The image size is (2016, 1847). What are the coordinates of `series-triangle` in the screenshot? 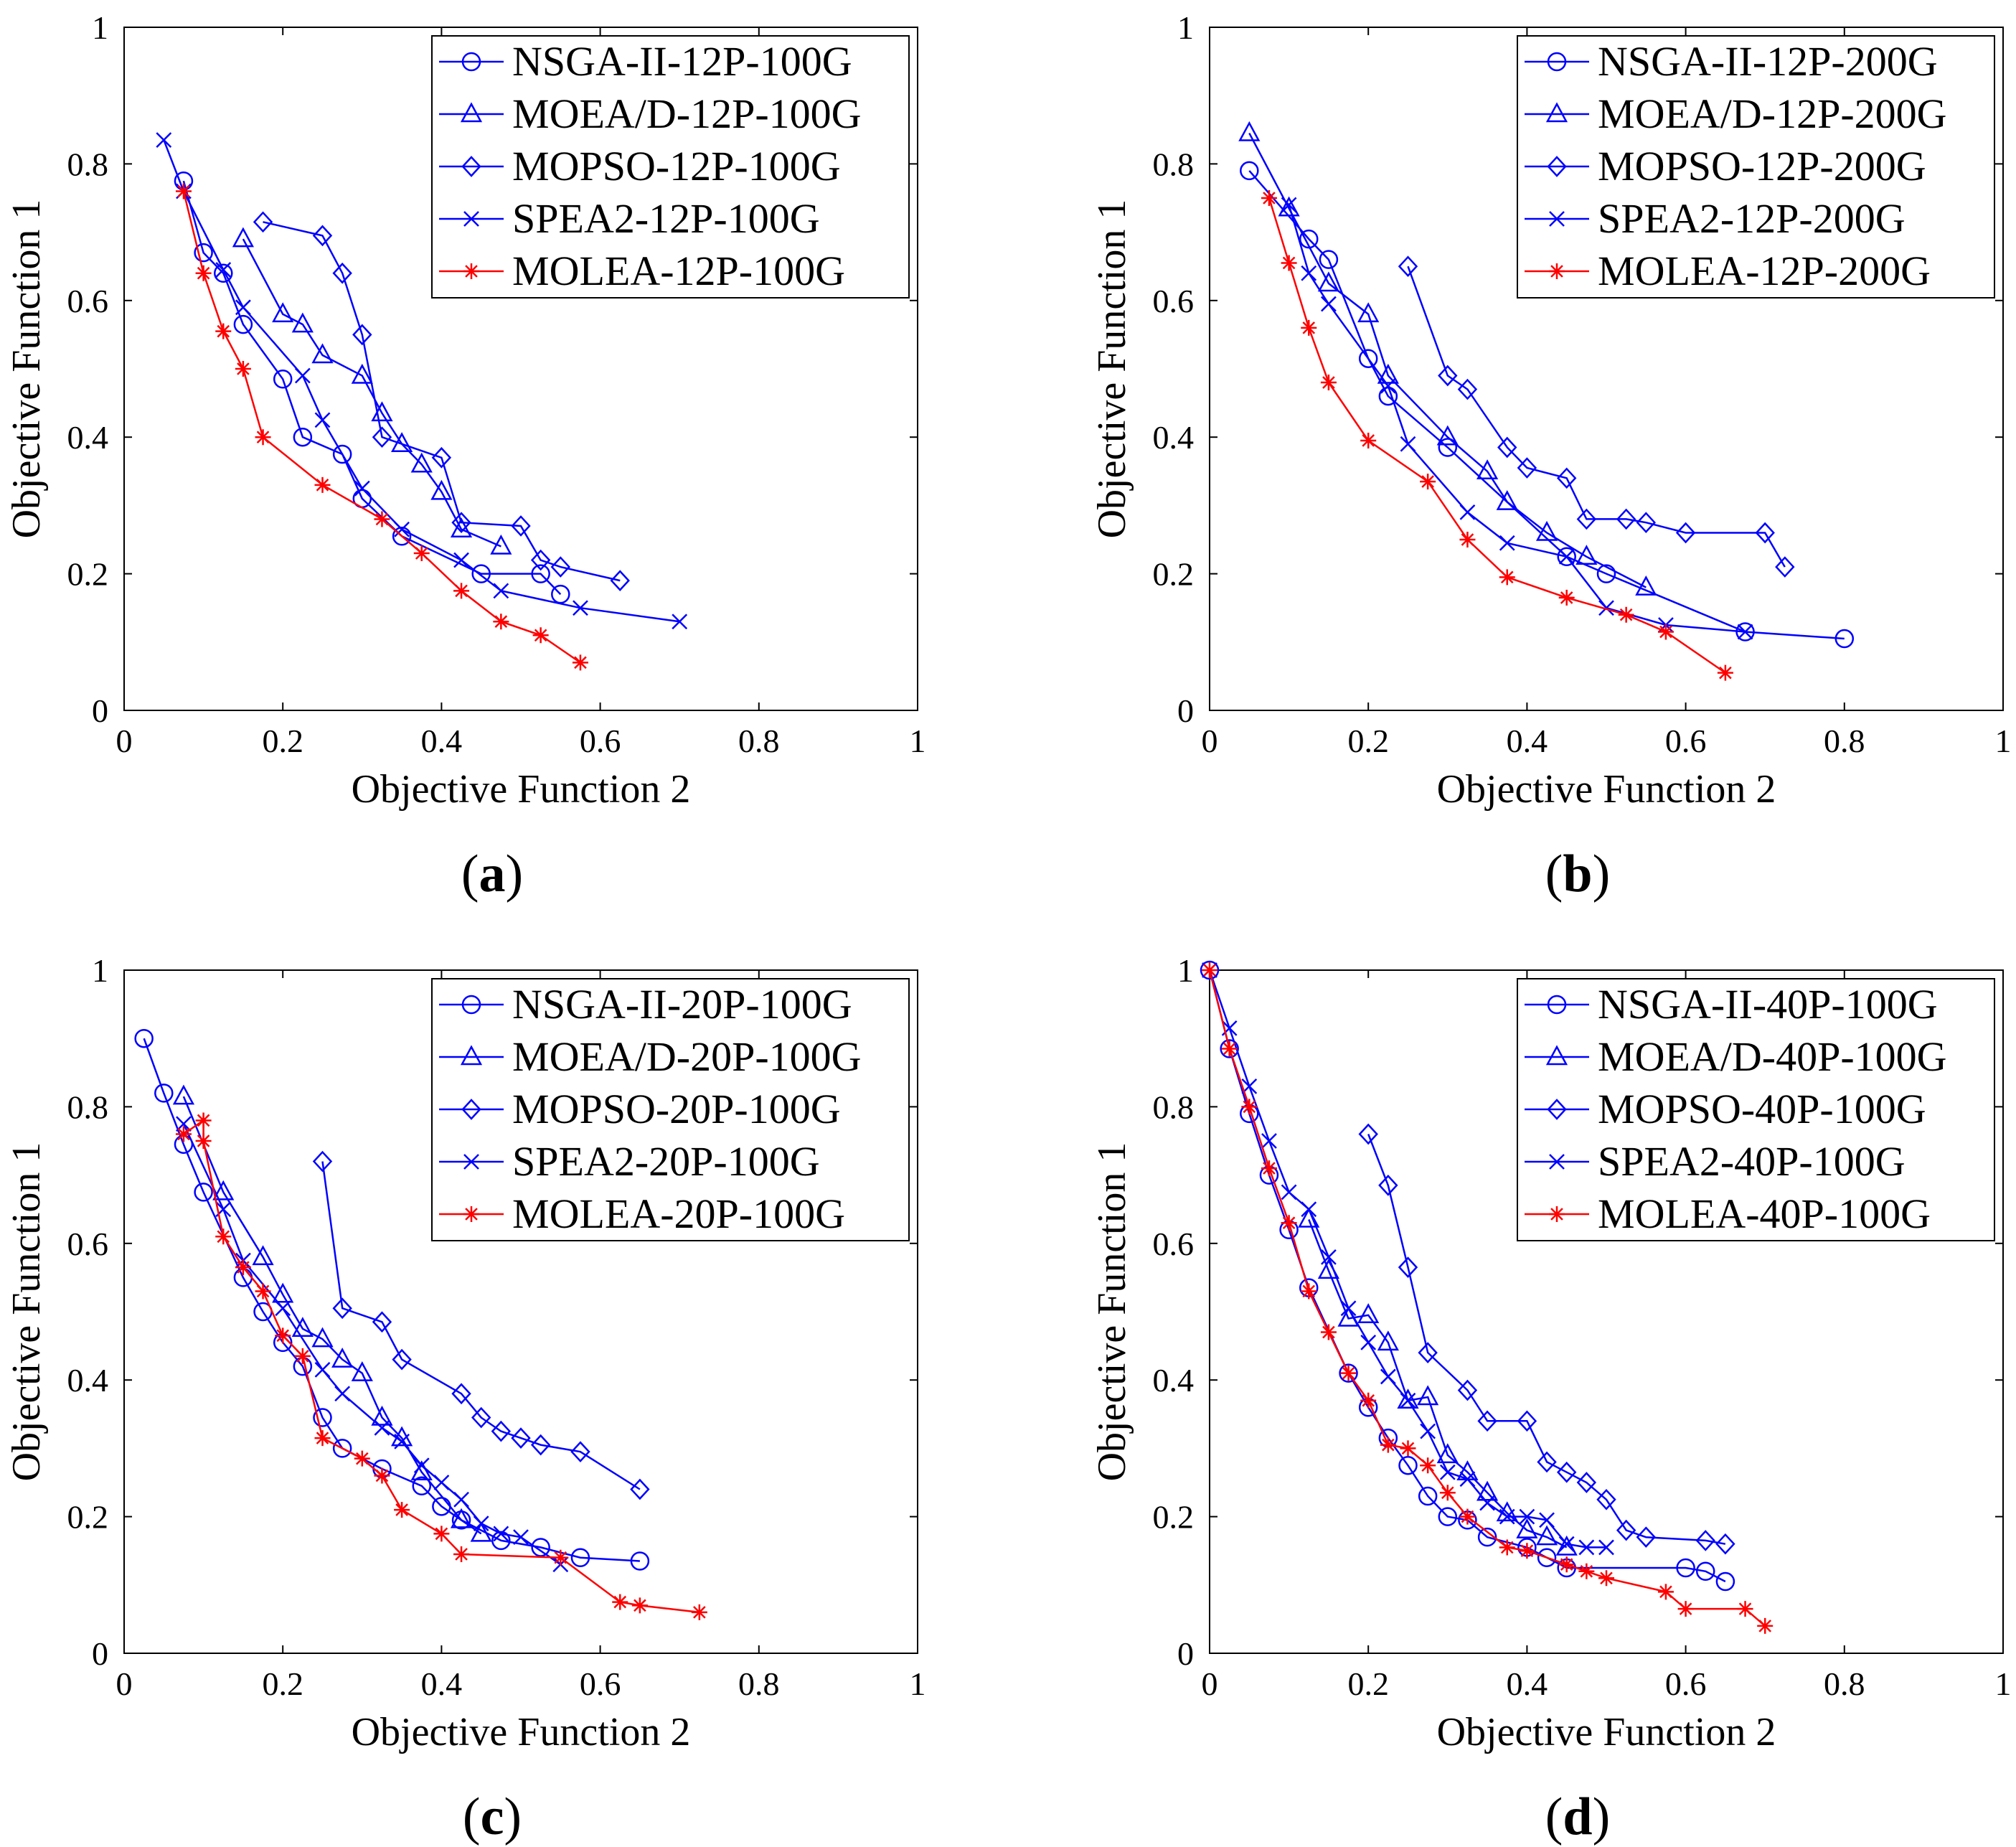 It's located at (1447, 359).